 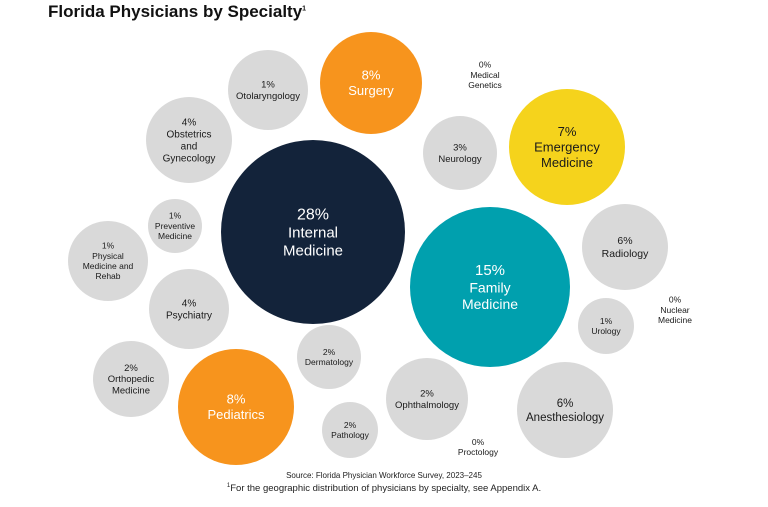 What do you see at coordinates (485, 85) in the screenshot?
I see `bubble-name-label: Genetics` at bounding box center [485, 85].